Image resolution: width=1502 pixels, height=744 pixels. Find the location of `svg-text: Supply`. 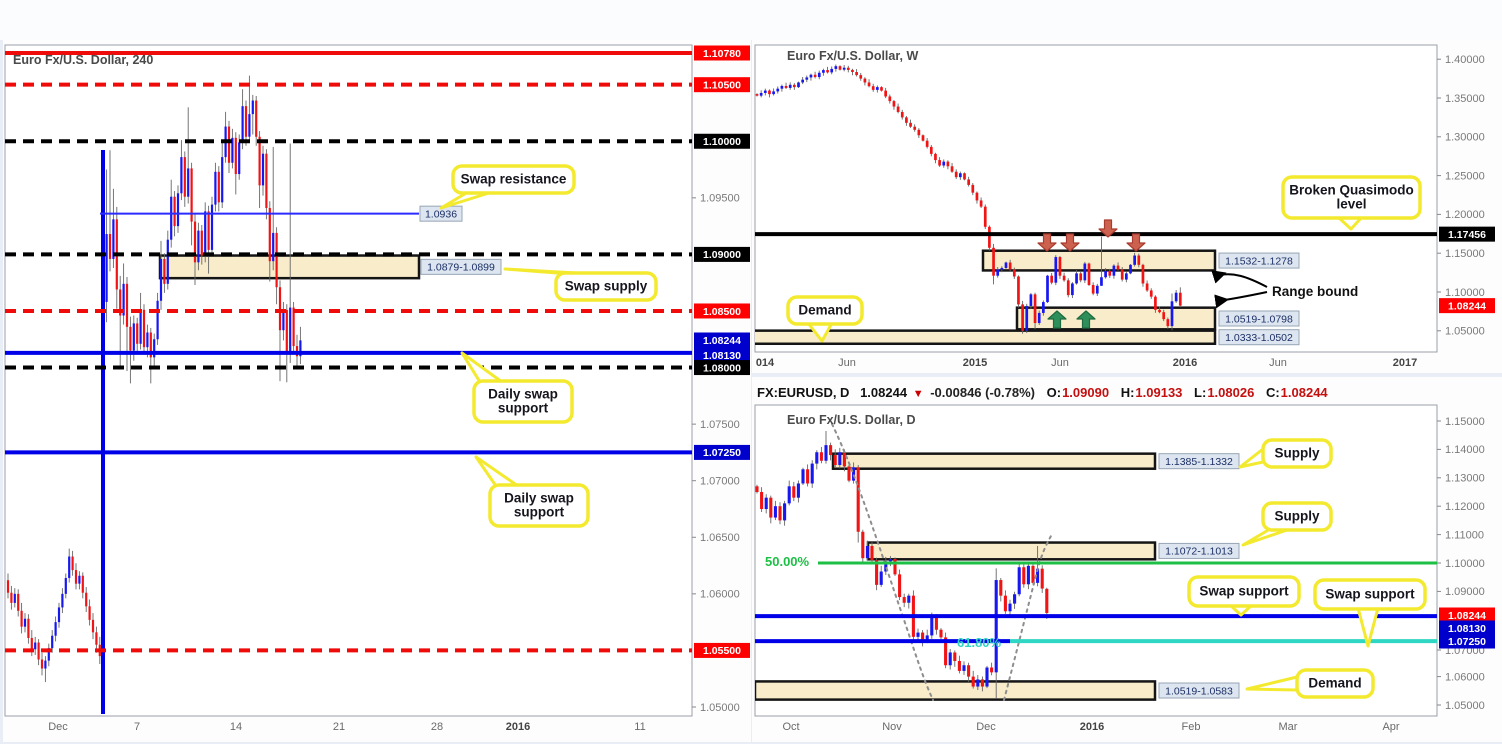

svg-text: Supply is located at coordinates (1296, 453).